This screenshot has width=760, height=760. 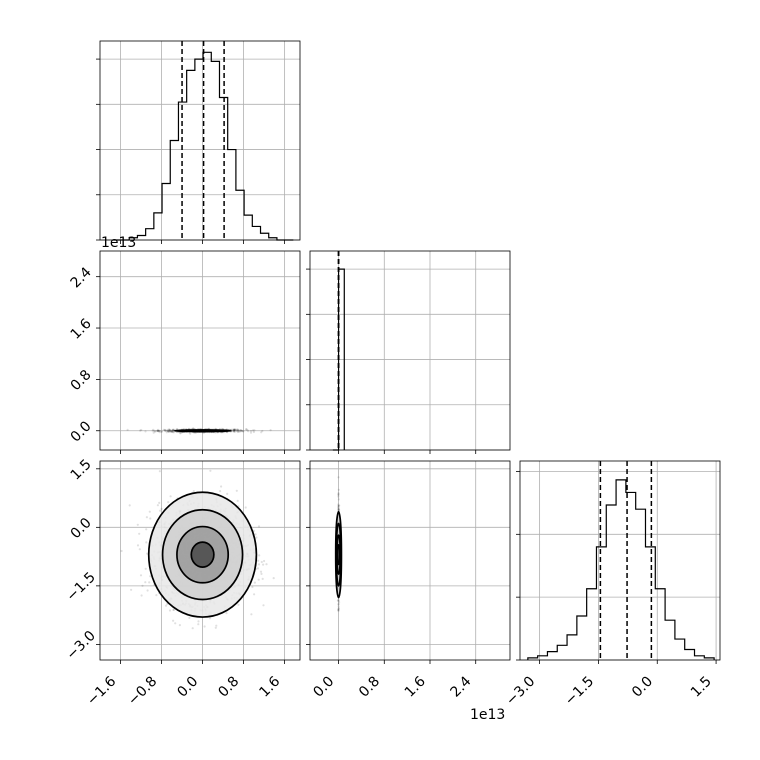 I want to click on y-tick-label: 2.4, so click(x=81, y=277).